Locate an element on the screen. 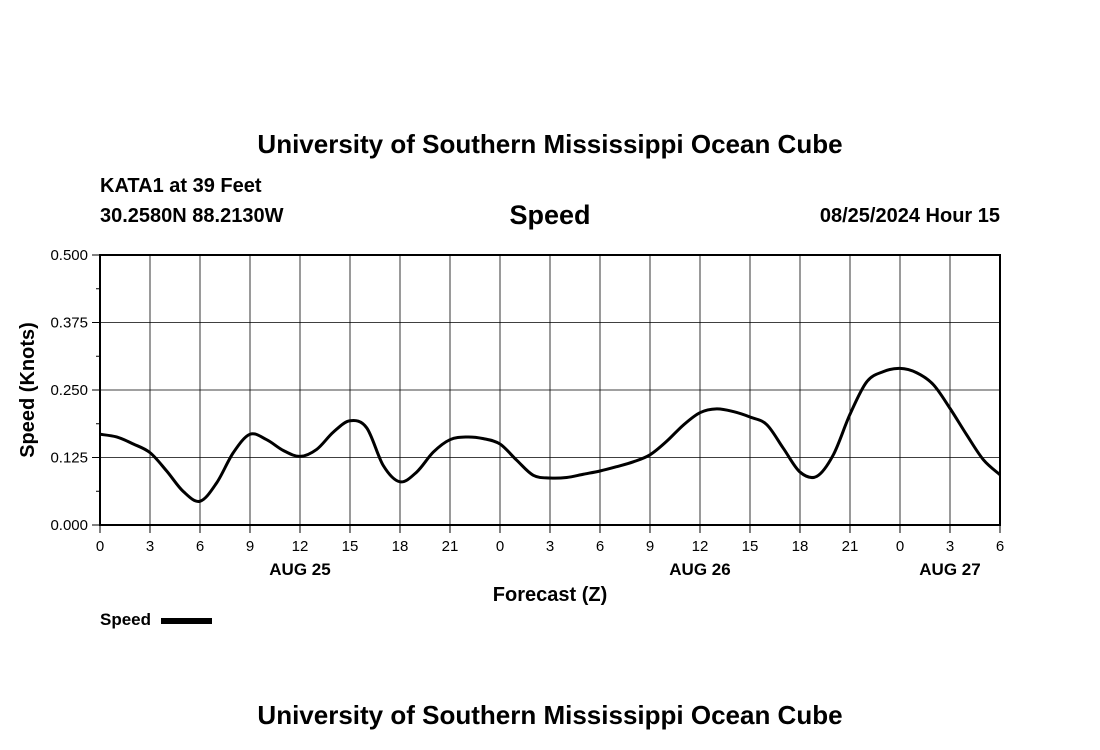 This screenshot has height=750, width=1100. date-label: AUG 26 is located at coordinates (699, 569).